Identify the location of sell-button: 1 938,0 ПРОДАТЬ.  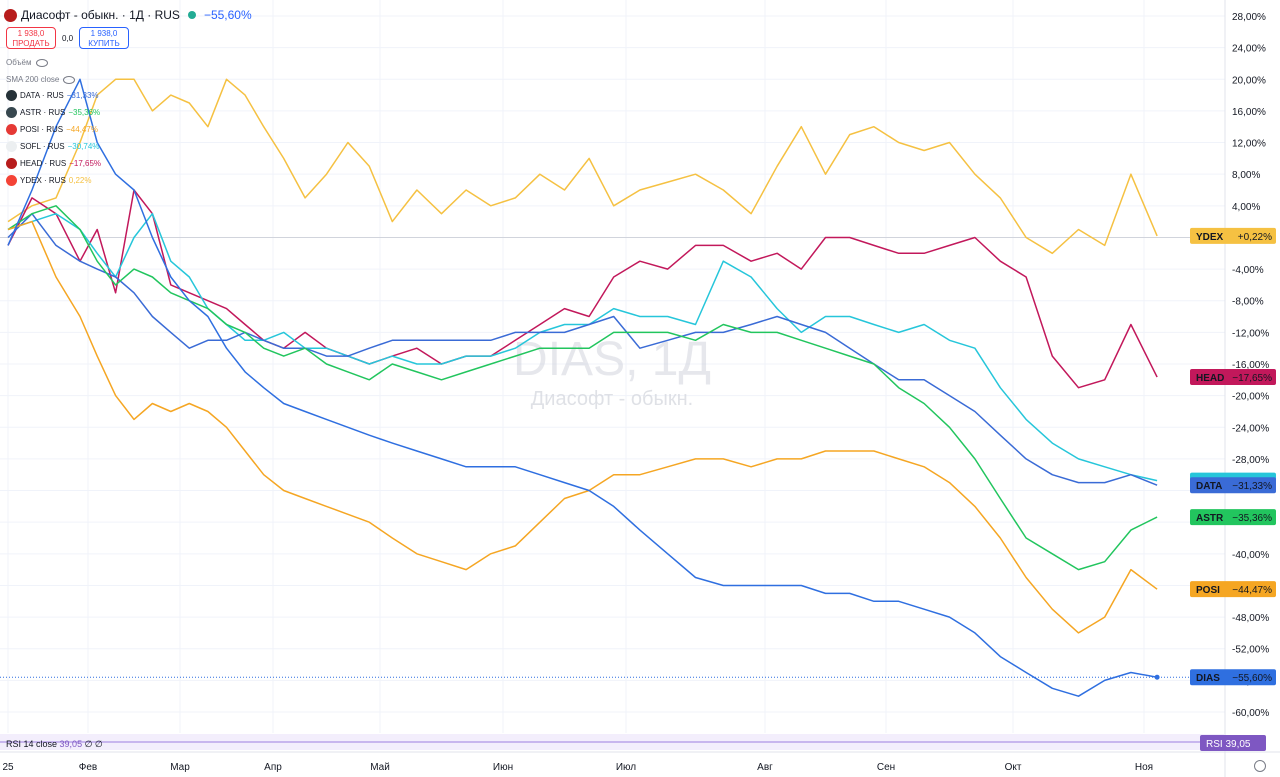
(31, 38).